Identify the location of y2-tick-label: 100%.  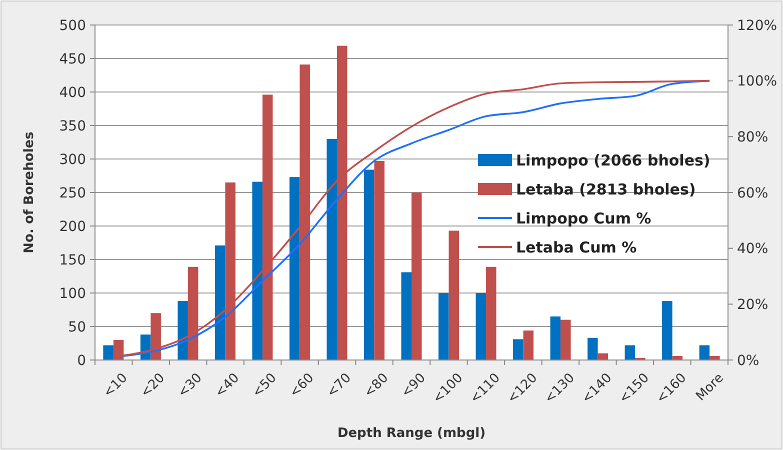
(757, 82).